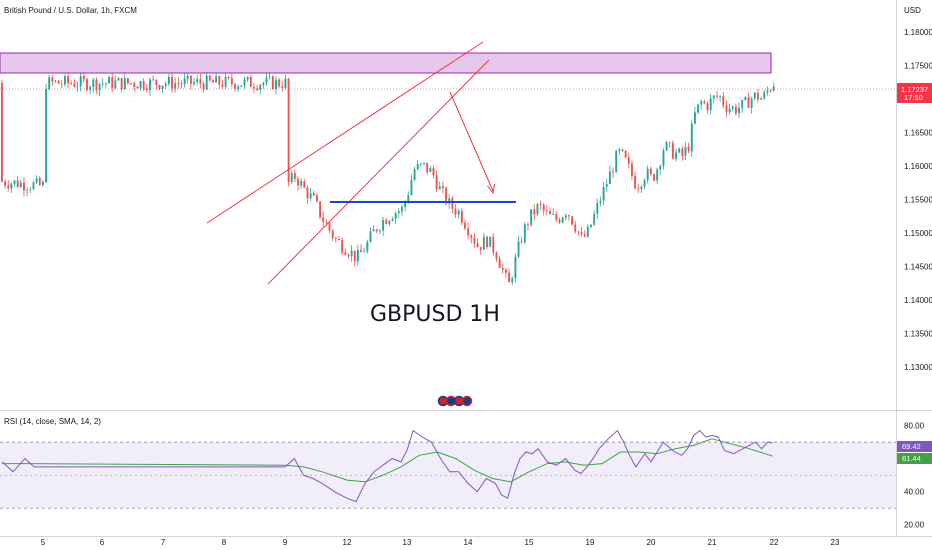 This screenshot has height=550, width=932. What do you see at coordinates (163, 542) in the screenshot?
I see `time-tick-label: 7` at bounding box center [163, 542].